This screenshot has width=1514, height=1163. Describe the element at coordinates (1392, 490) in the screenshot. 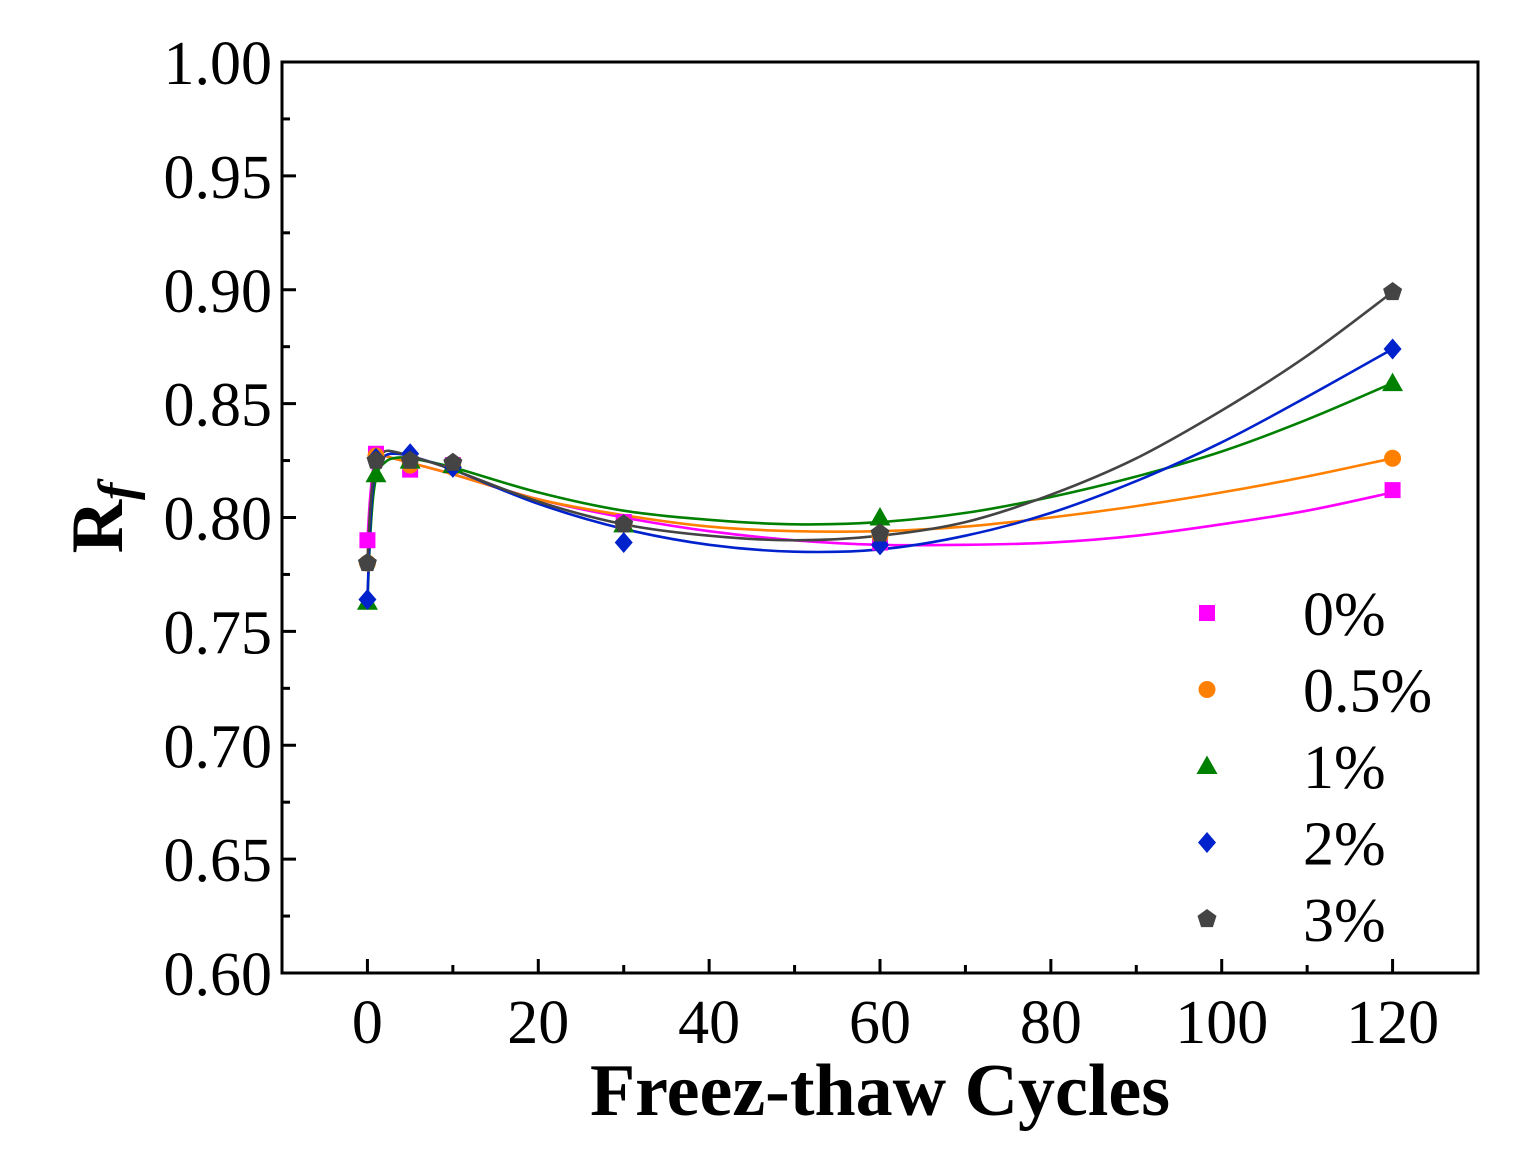

I see `data-point-s0-p6` at that location.